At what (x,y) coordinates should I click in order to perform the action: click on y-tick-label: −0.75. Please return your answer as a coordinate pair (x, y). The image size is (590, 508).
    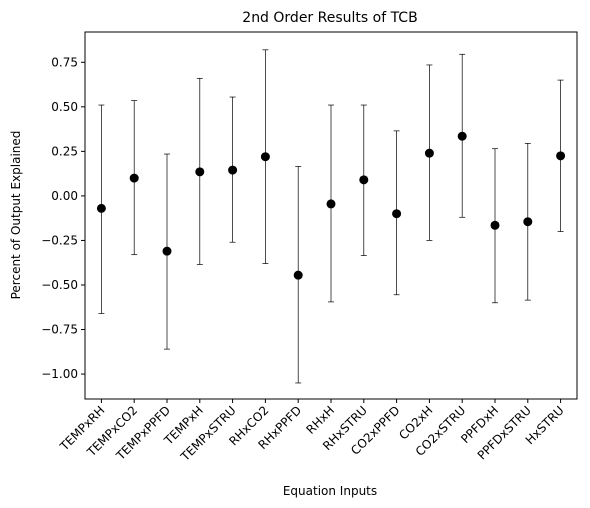
    Looking at the image, I should click on (59, 330).